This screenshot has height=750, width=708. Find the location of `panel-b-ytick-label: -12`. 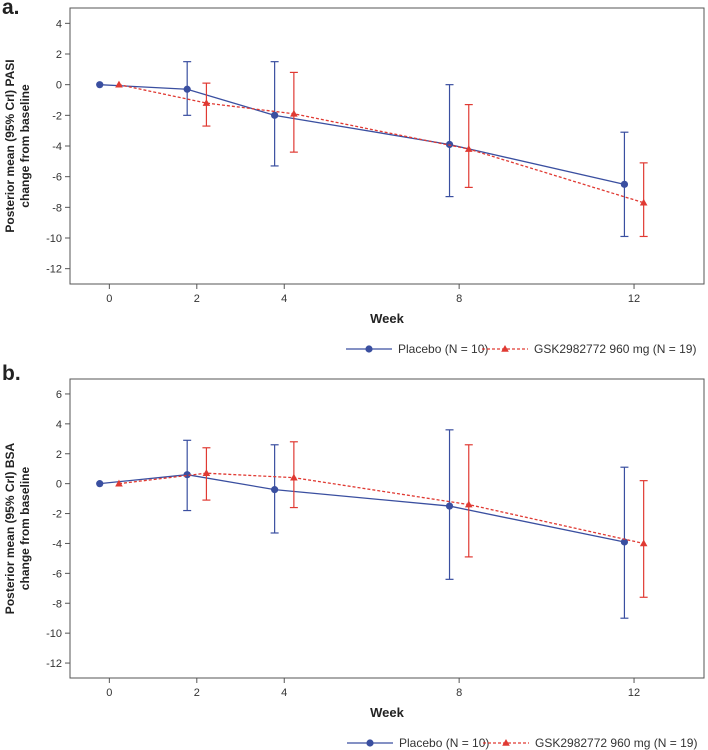

panel-b-ytick-label: -12 is located at coordinates (54, 664).